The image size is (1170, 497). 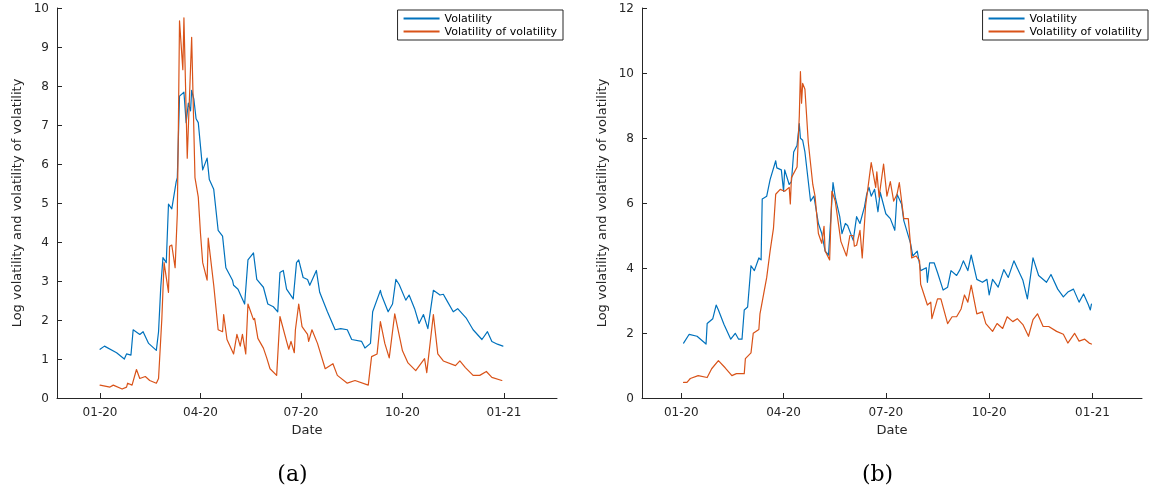 What do you see at coordinates (45, 47) in the screenshot?
I see `y-tick-label: 9` at bounding box center [45, 47].